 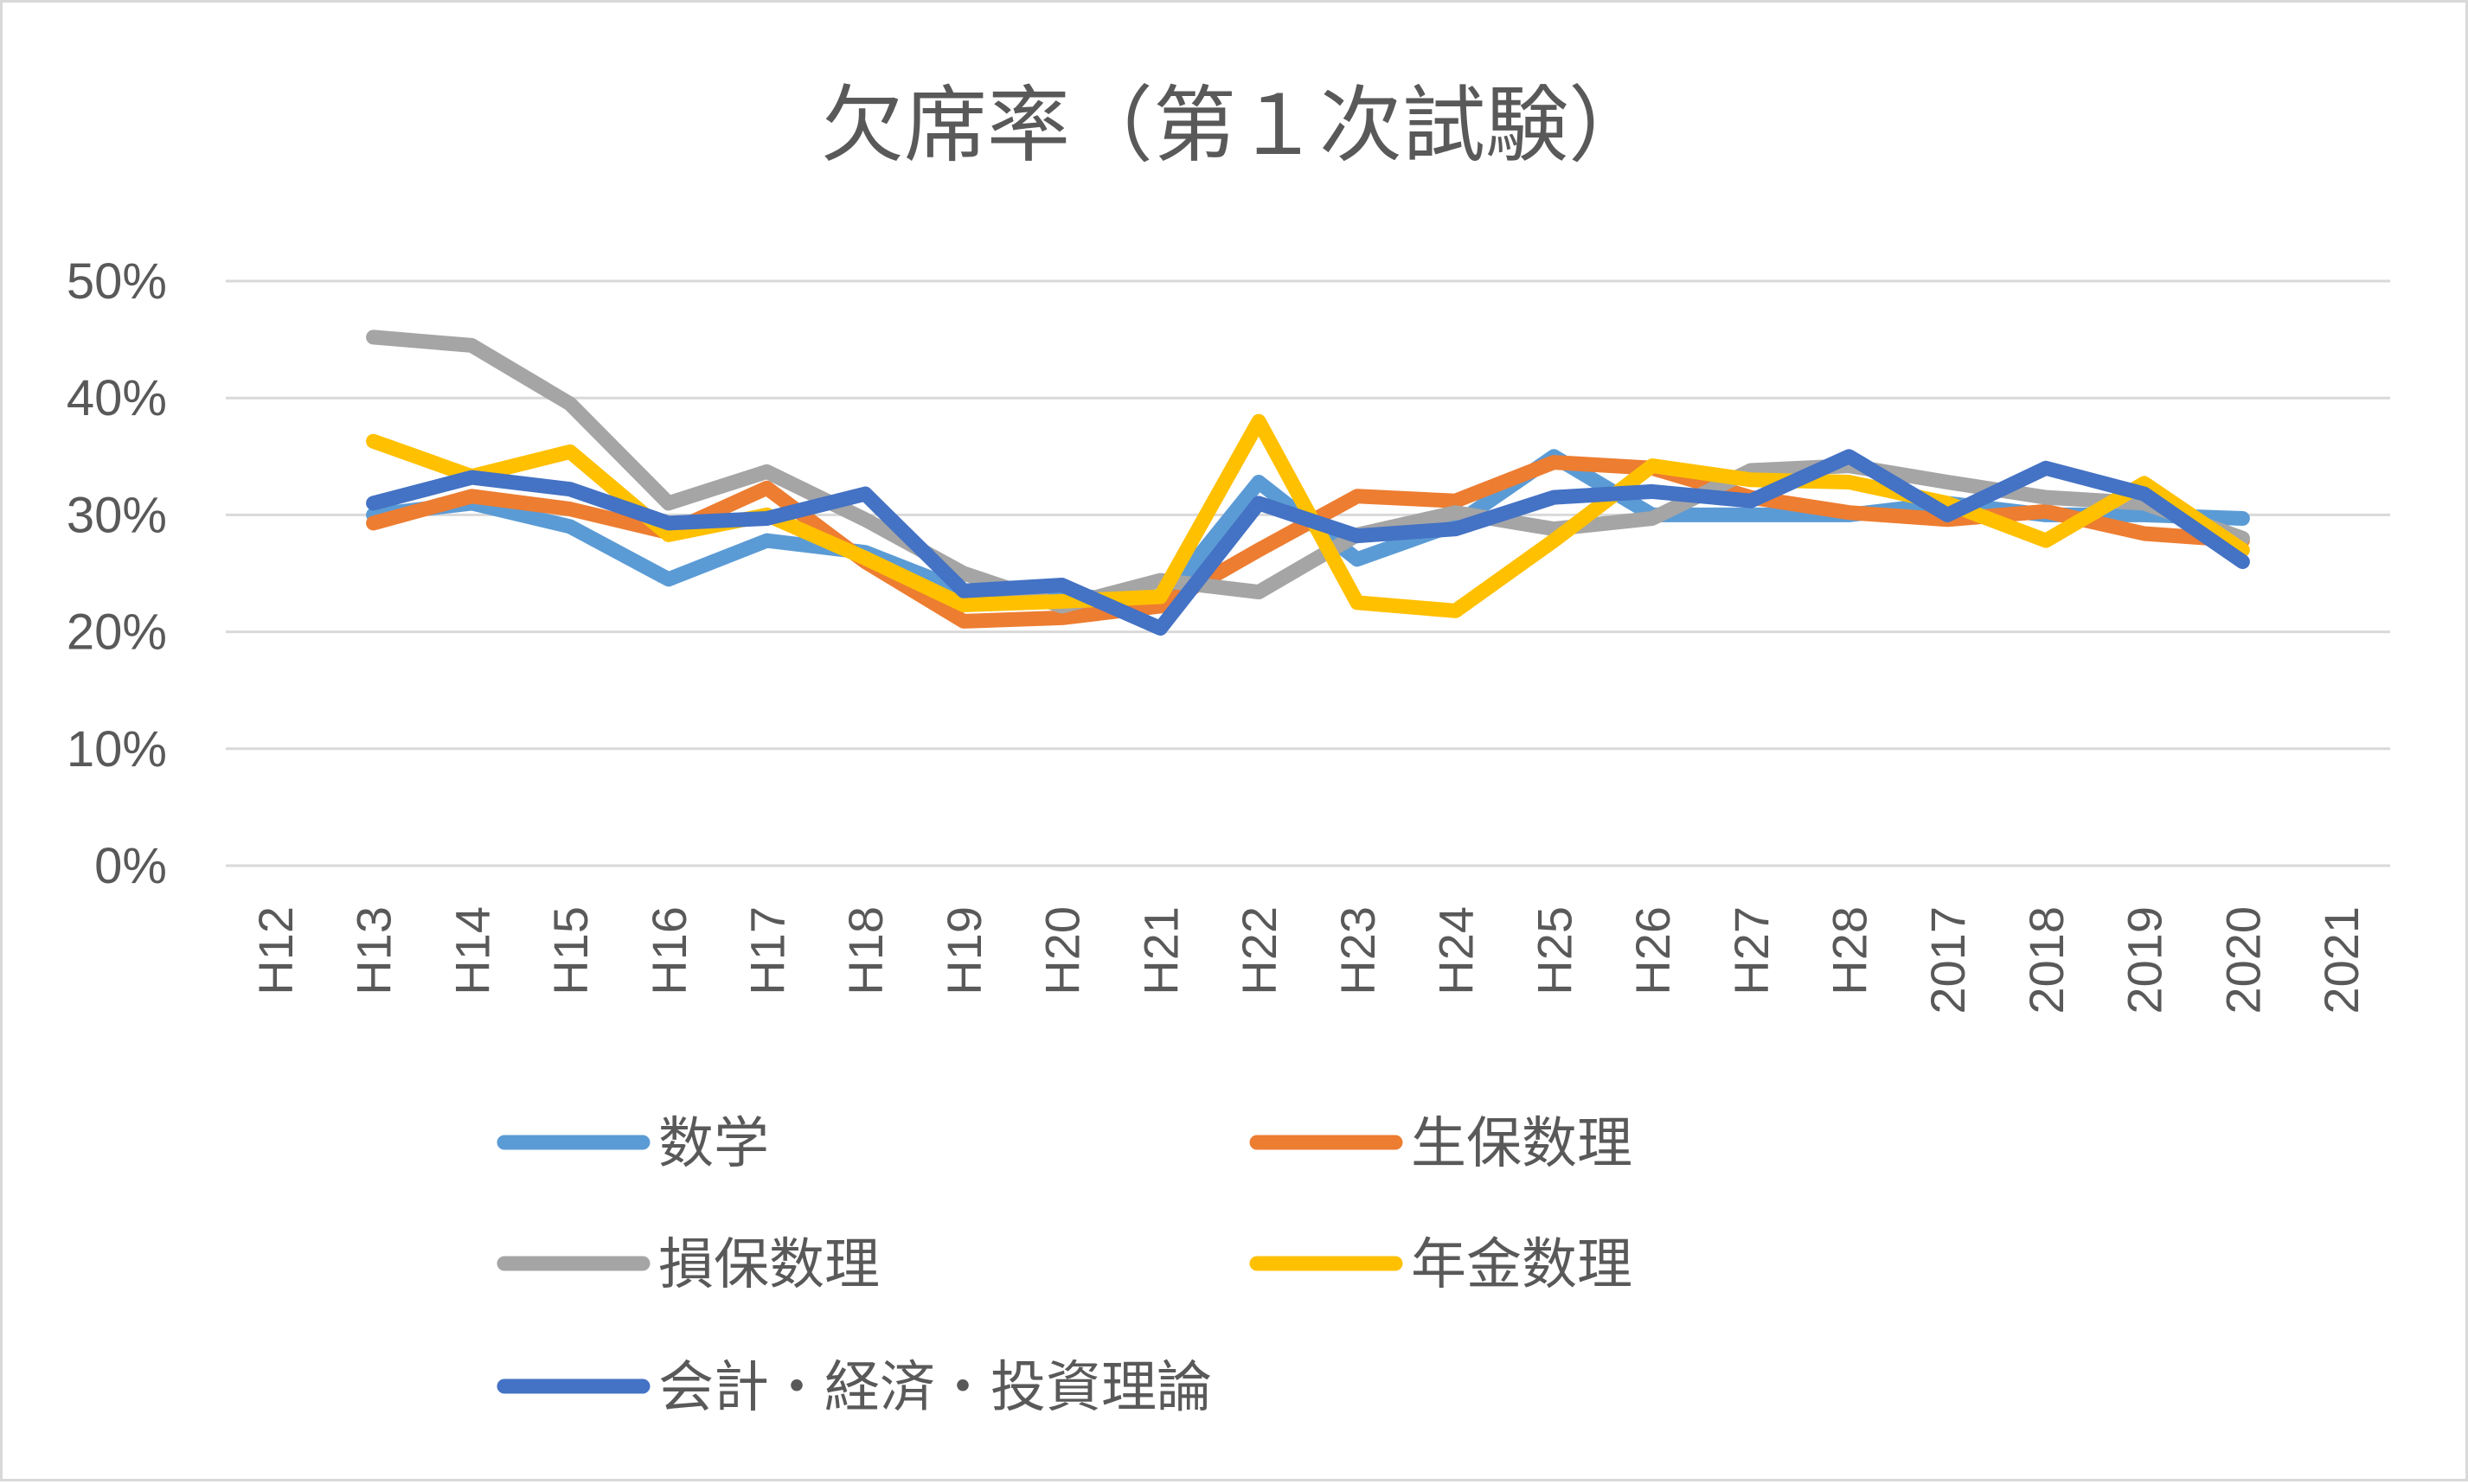 What do you see at coordinates (117, 633) in the screenshot?
I see `y-tick-label: 20%` at bounding box center [117, 633].